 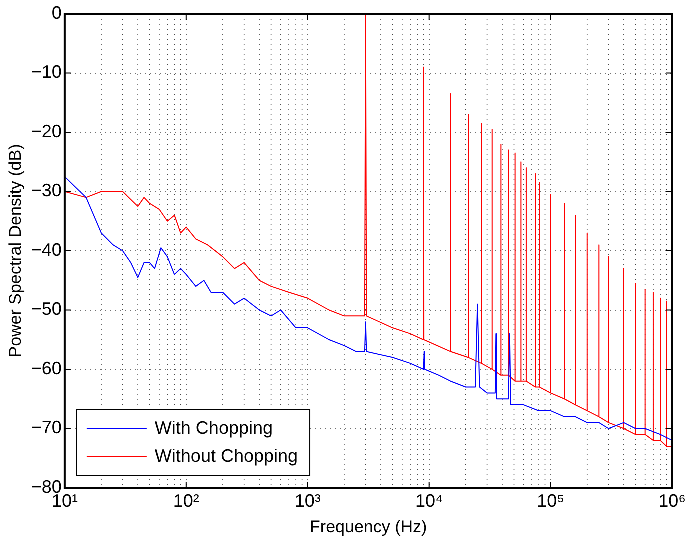 What do you see at coordinates (214, 428) in the screenshot?
I see `legend-label: With Chopping` at bounding box center [214, 428].